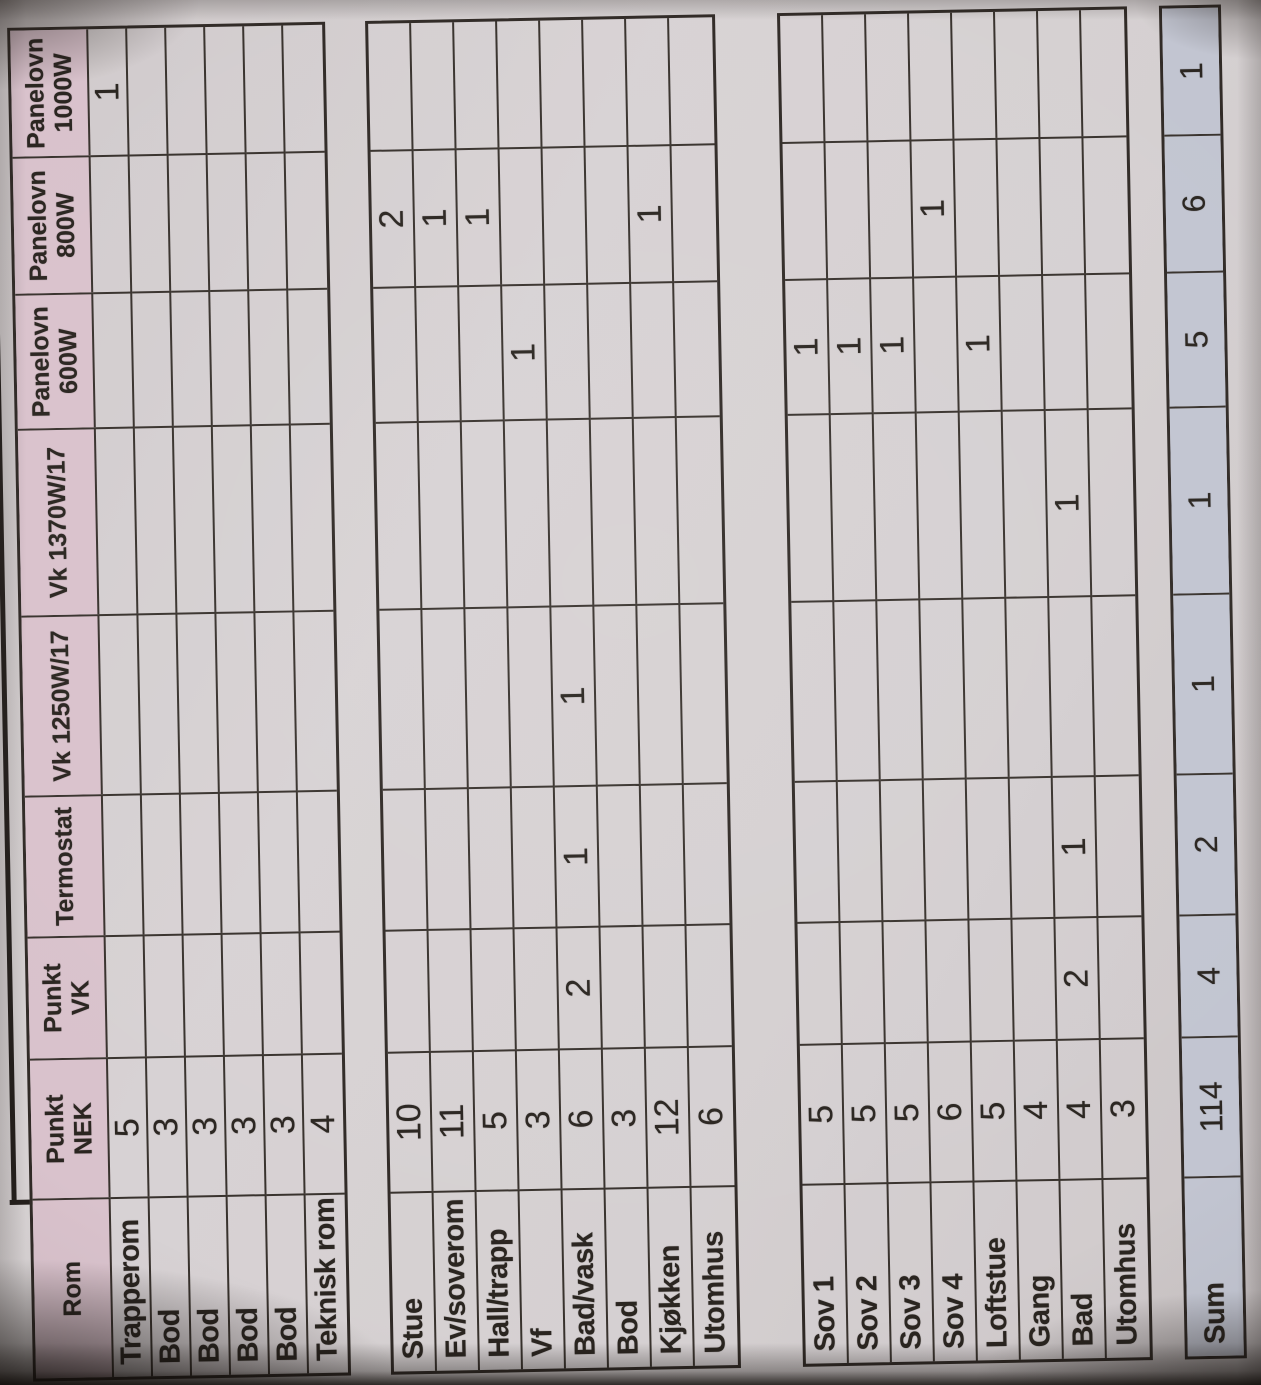  What do you see at coordinates (410, 1121) in the screenshot?
I see `table-cell: 10` at bounding box center [410, 1121].